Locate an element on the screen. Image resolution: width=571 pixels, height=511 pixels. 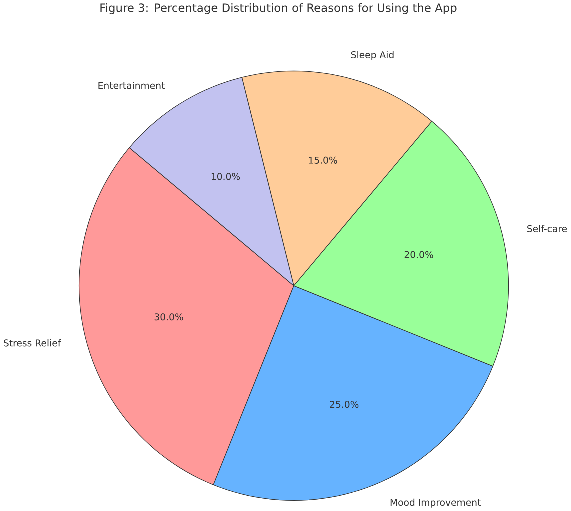
data-label: 20.0% is located at coordinates (419, 254).